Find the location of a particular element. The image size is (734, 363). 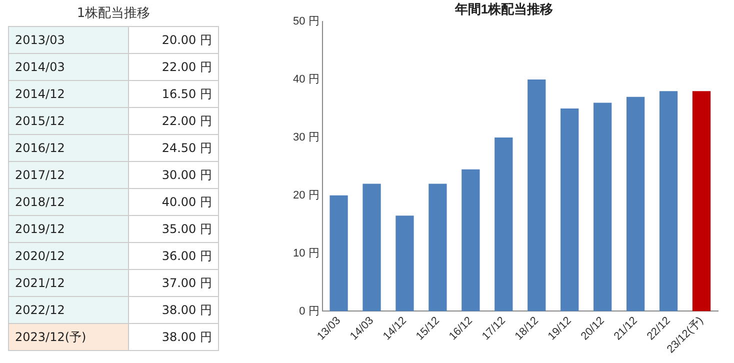

category-label: 2018/12 is located at coordinates (68, 202).